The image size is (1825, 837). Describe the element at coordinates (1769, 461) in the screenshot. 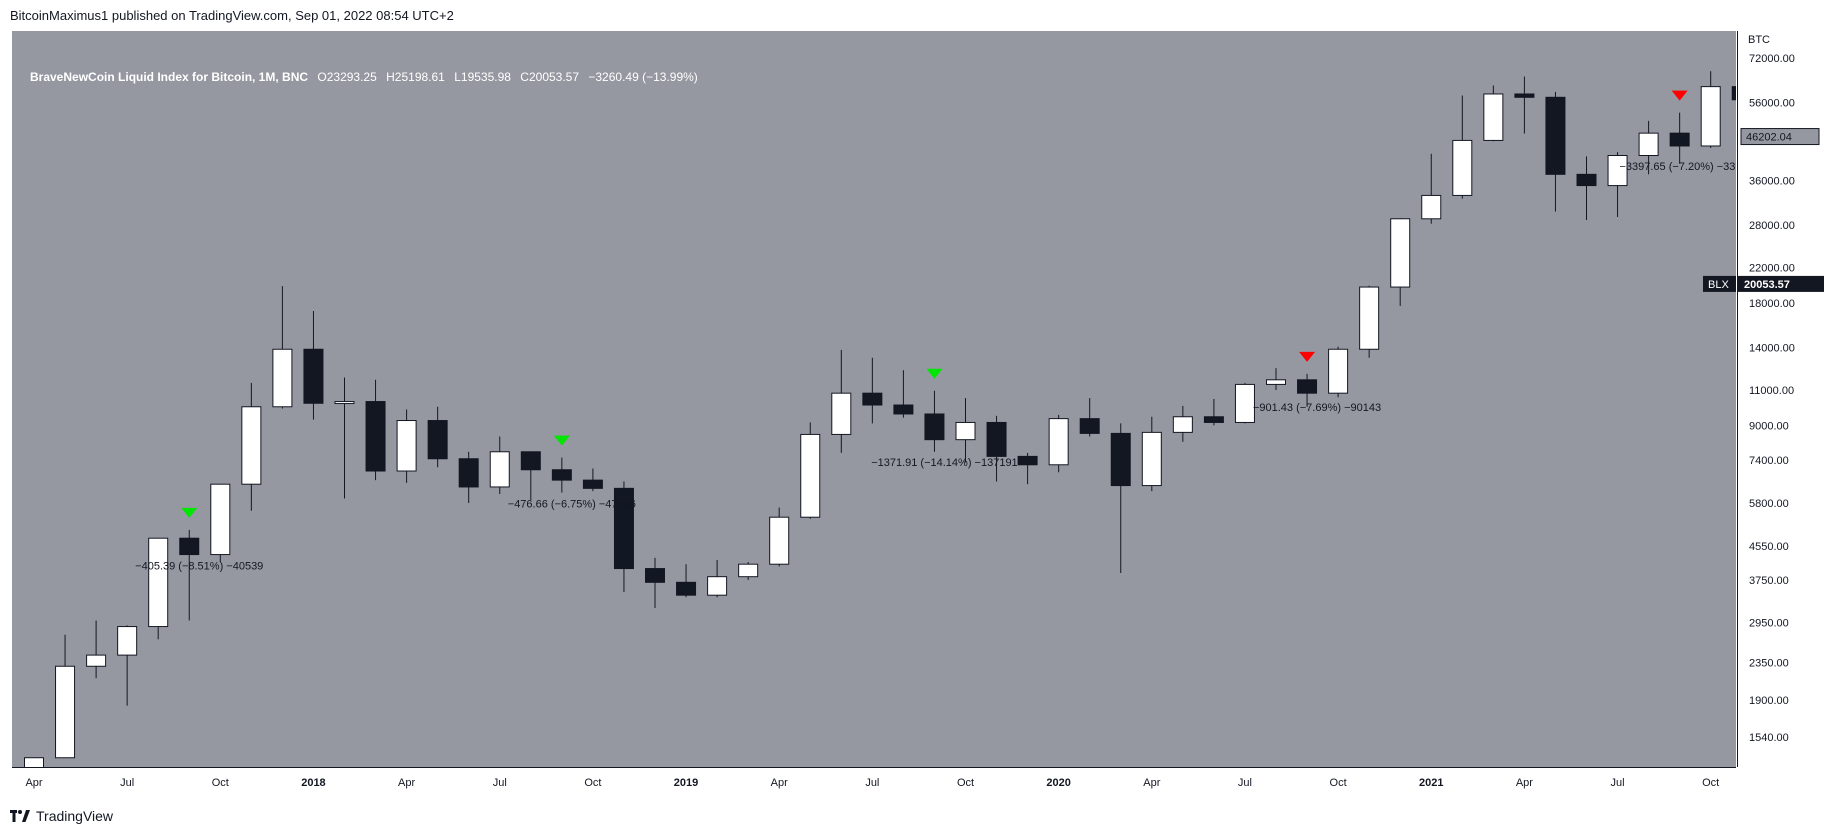

I see `price-tick-label: 7400.00` at that location.